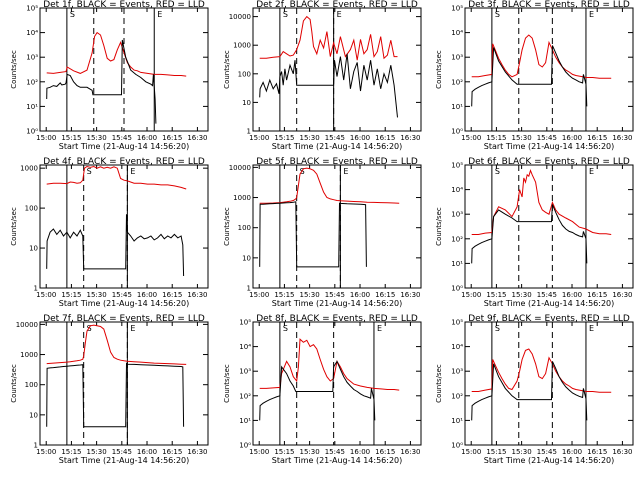 Image resolution: width=640 pixels, height=480 pixels. Describe the element at coordinates (124, 319) in the screenshot. I see `panel-title: Det 7f, BLACK = Events, RED = LLD` at that location.